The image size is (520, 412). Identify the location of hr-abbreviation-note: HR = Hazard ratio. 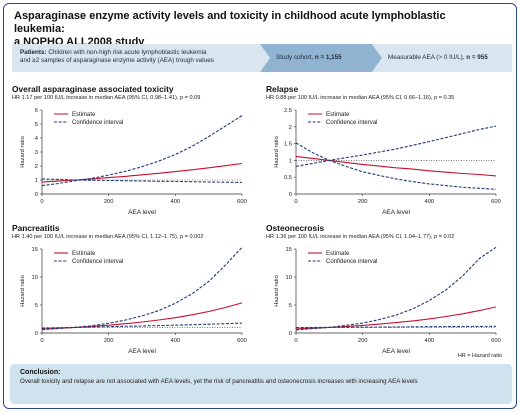
(479, 356).